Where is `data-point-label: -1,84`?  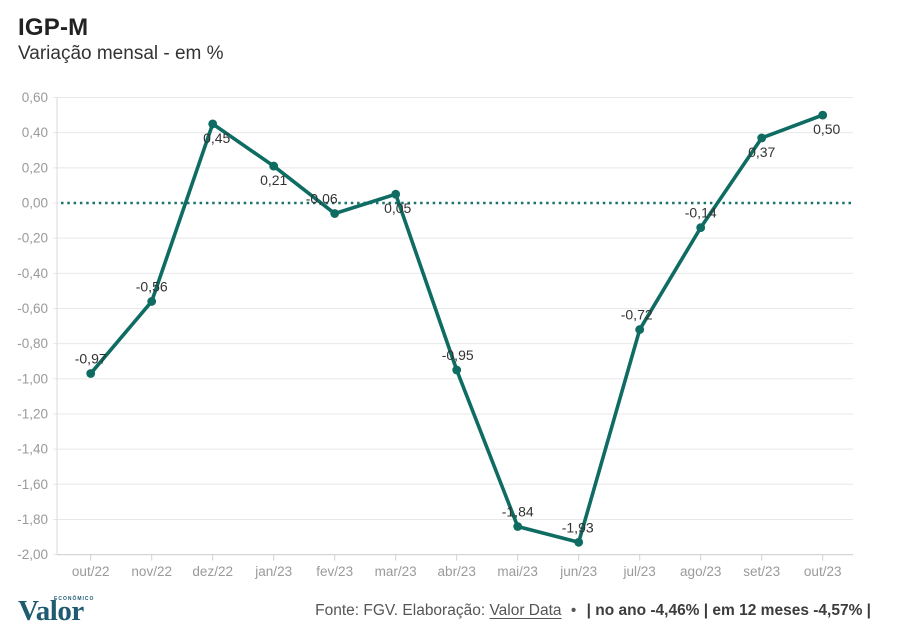 data-point-label: -1,84 is located at coordinates (518, 511).